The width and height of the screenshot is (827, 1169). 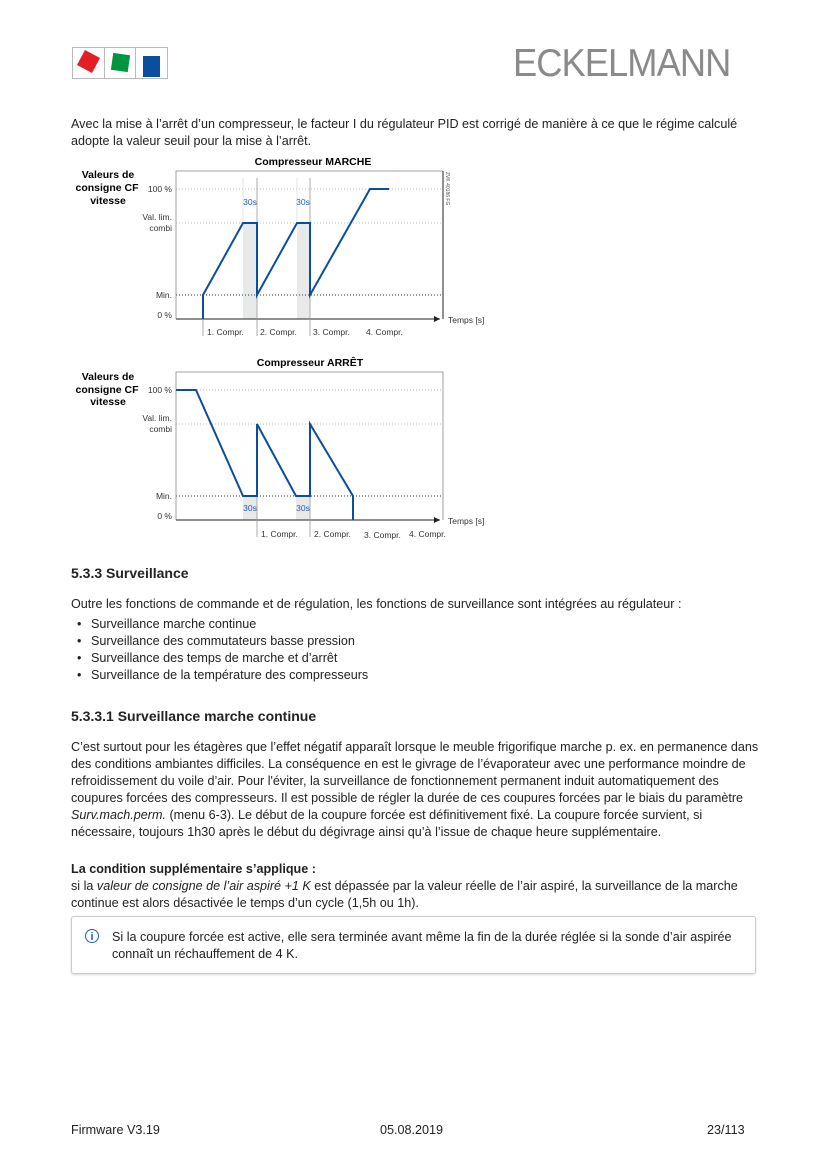 I want to click on section-heading-5-3-3: 5.3.3 Surveillance, so click(x=130, y=573).